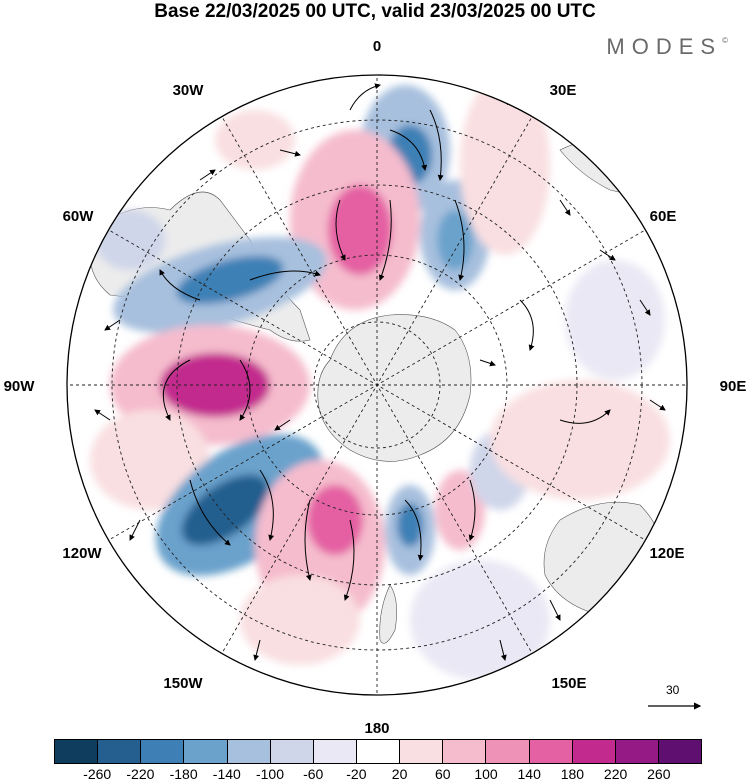  Describe the element at coordinates (733, 386) in the screenshot. I see `lon-label-90e: 90E` at that location.